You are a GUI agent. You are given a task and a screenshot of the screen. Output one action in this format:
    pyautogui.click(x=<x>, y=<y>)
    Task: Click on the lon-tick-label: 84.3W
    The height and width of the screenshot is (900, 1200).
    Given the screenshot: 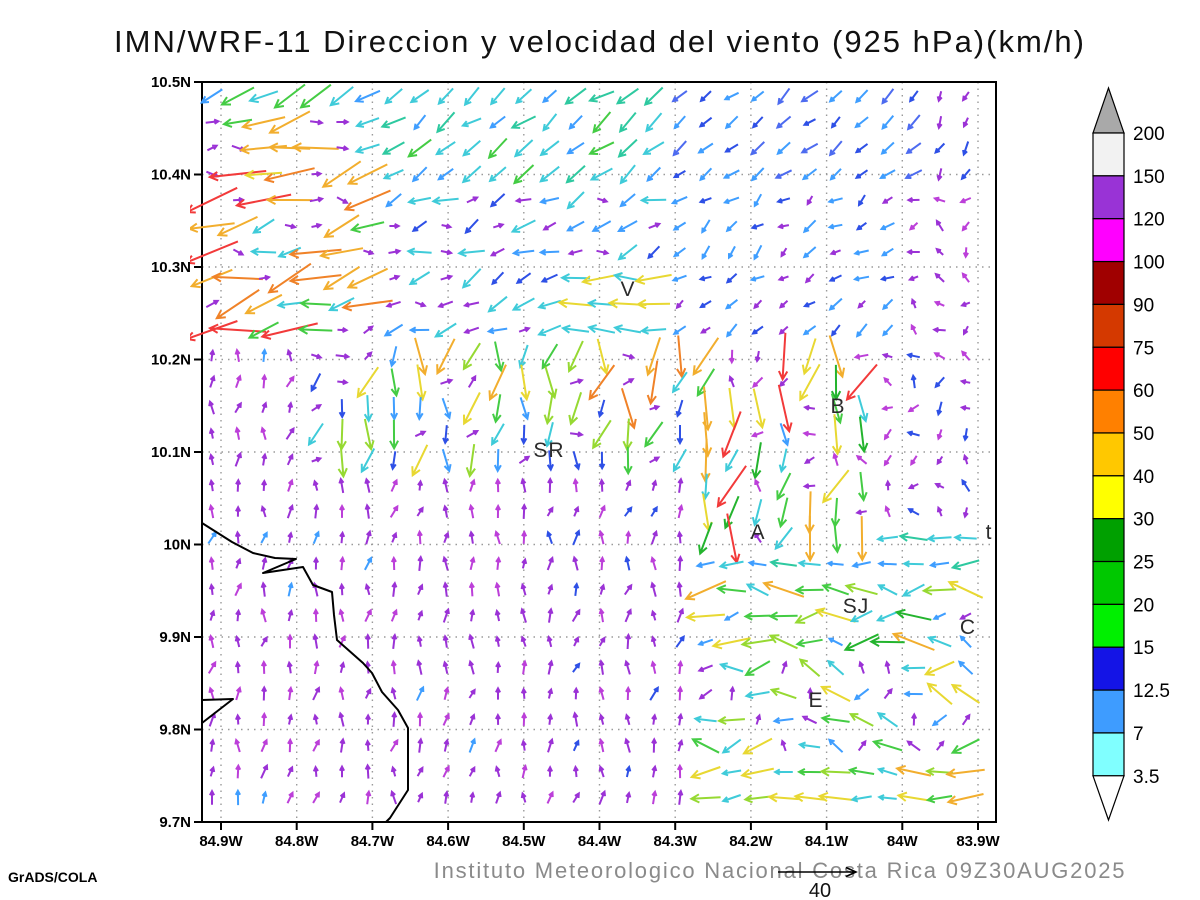 What is the action you would take?
    pyautogui.click(x=676, y=841)
    